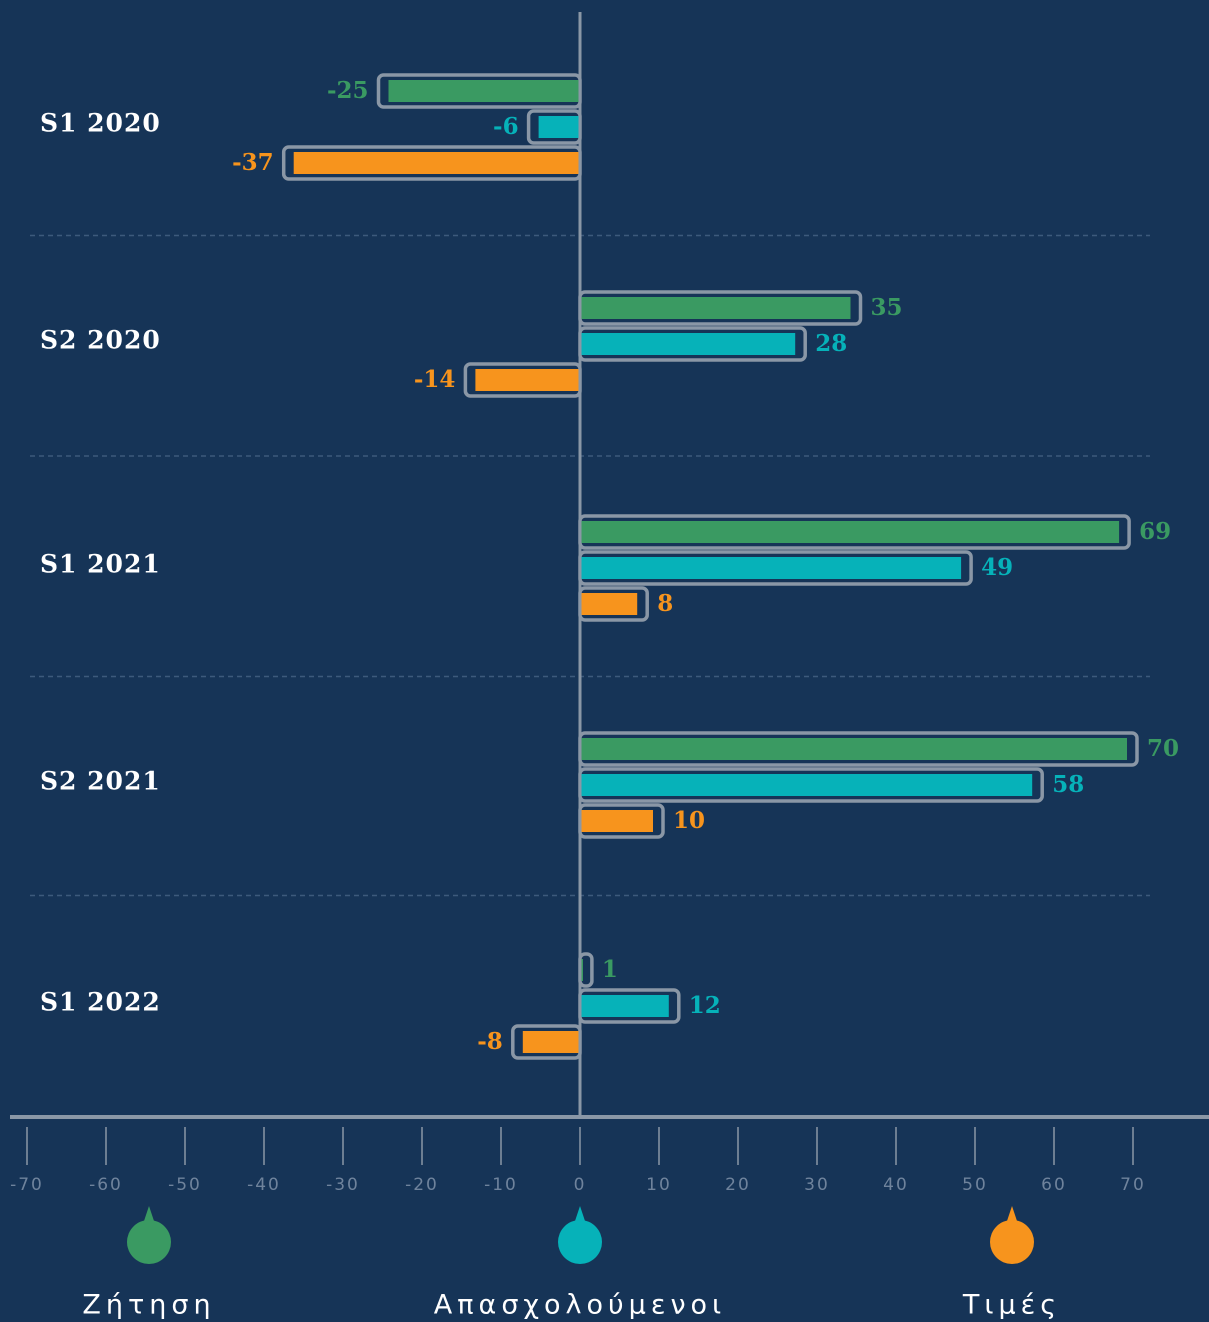 The height and width of the screenshot is (1322, 1209). I want to click on value-label: -6, so click(506, 126).